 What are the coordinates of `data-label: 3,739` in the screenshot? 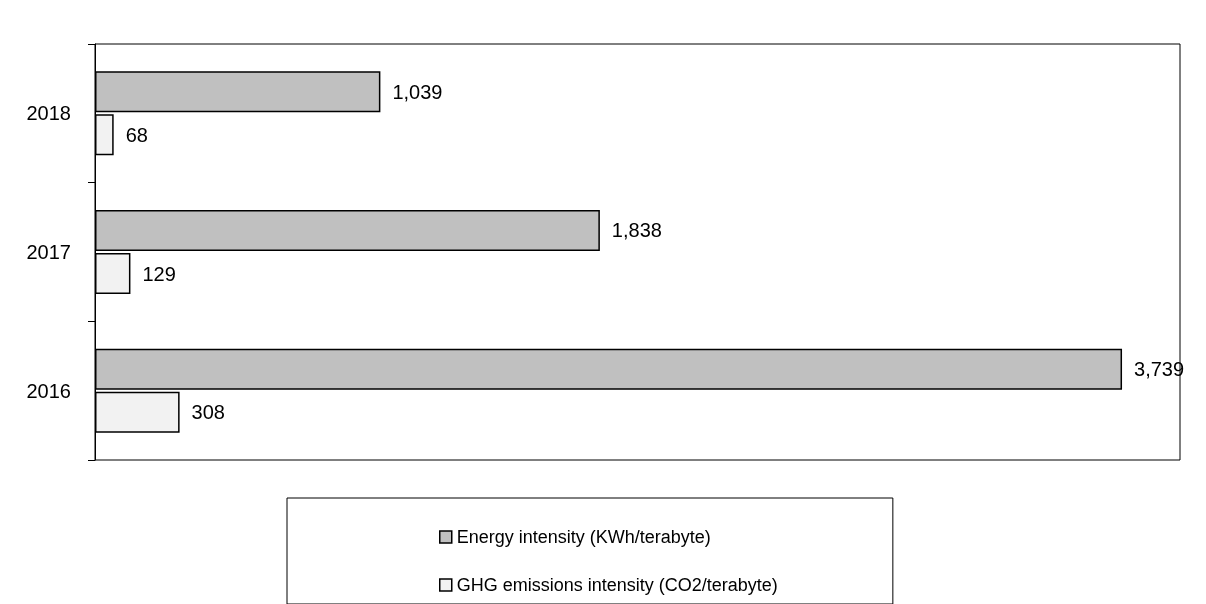 It's located at (1159, 369).